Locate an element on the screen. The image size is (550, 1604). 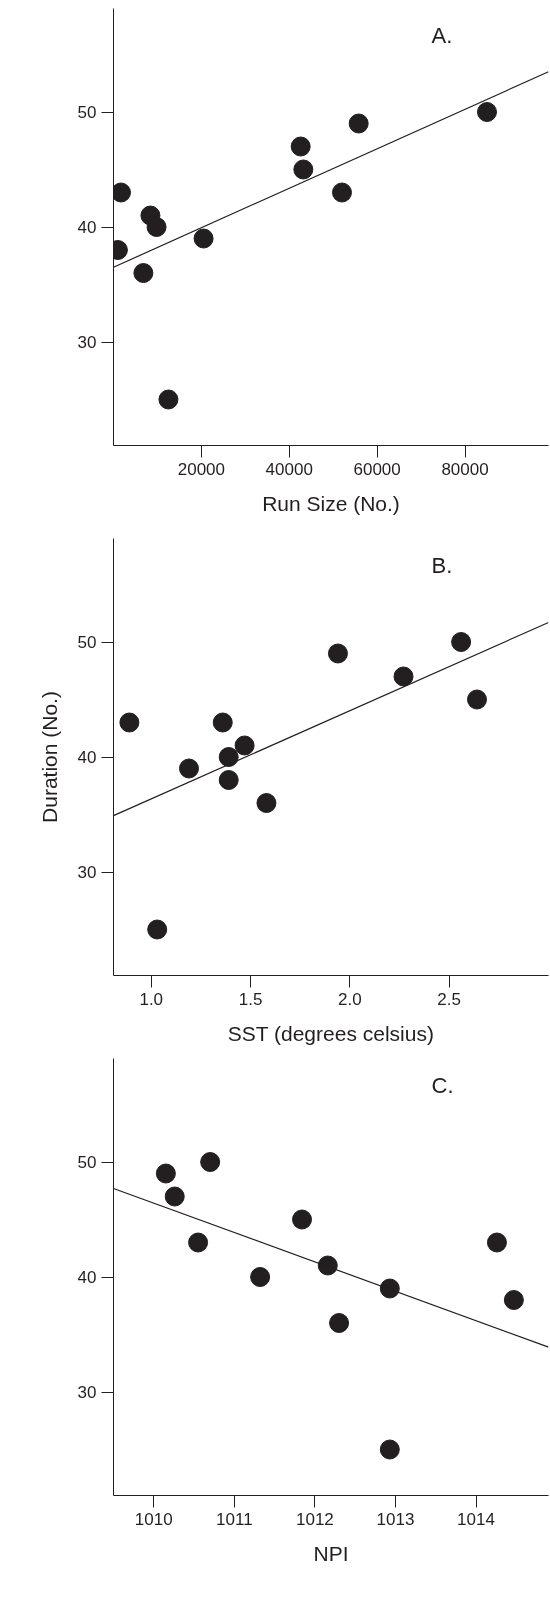
x-tick-label: 1.0 is located at coordinates (151, 999).